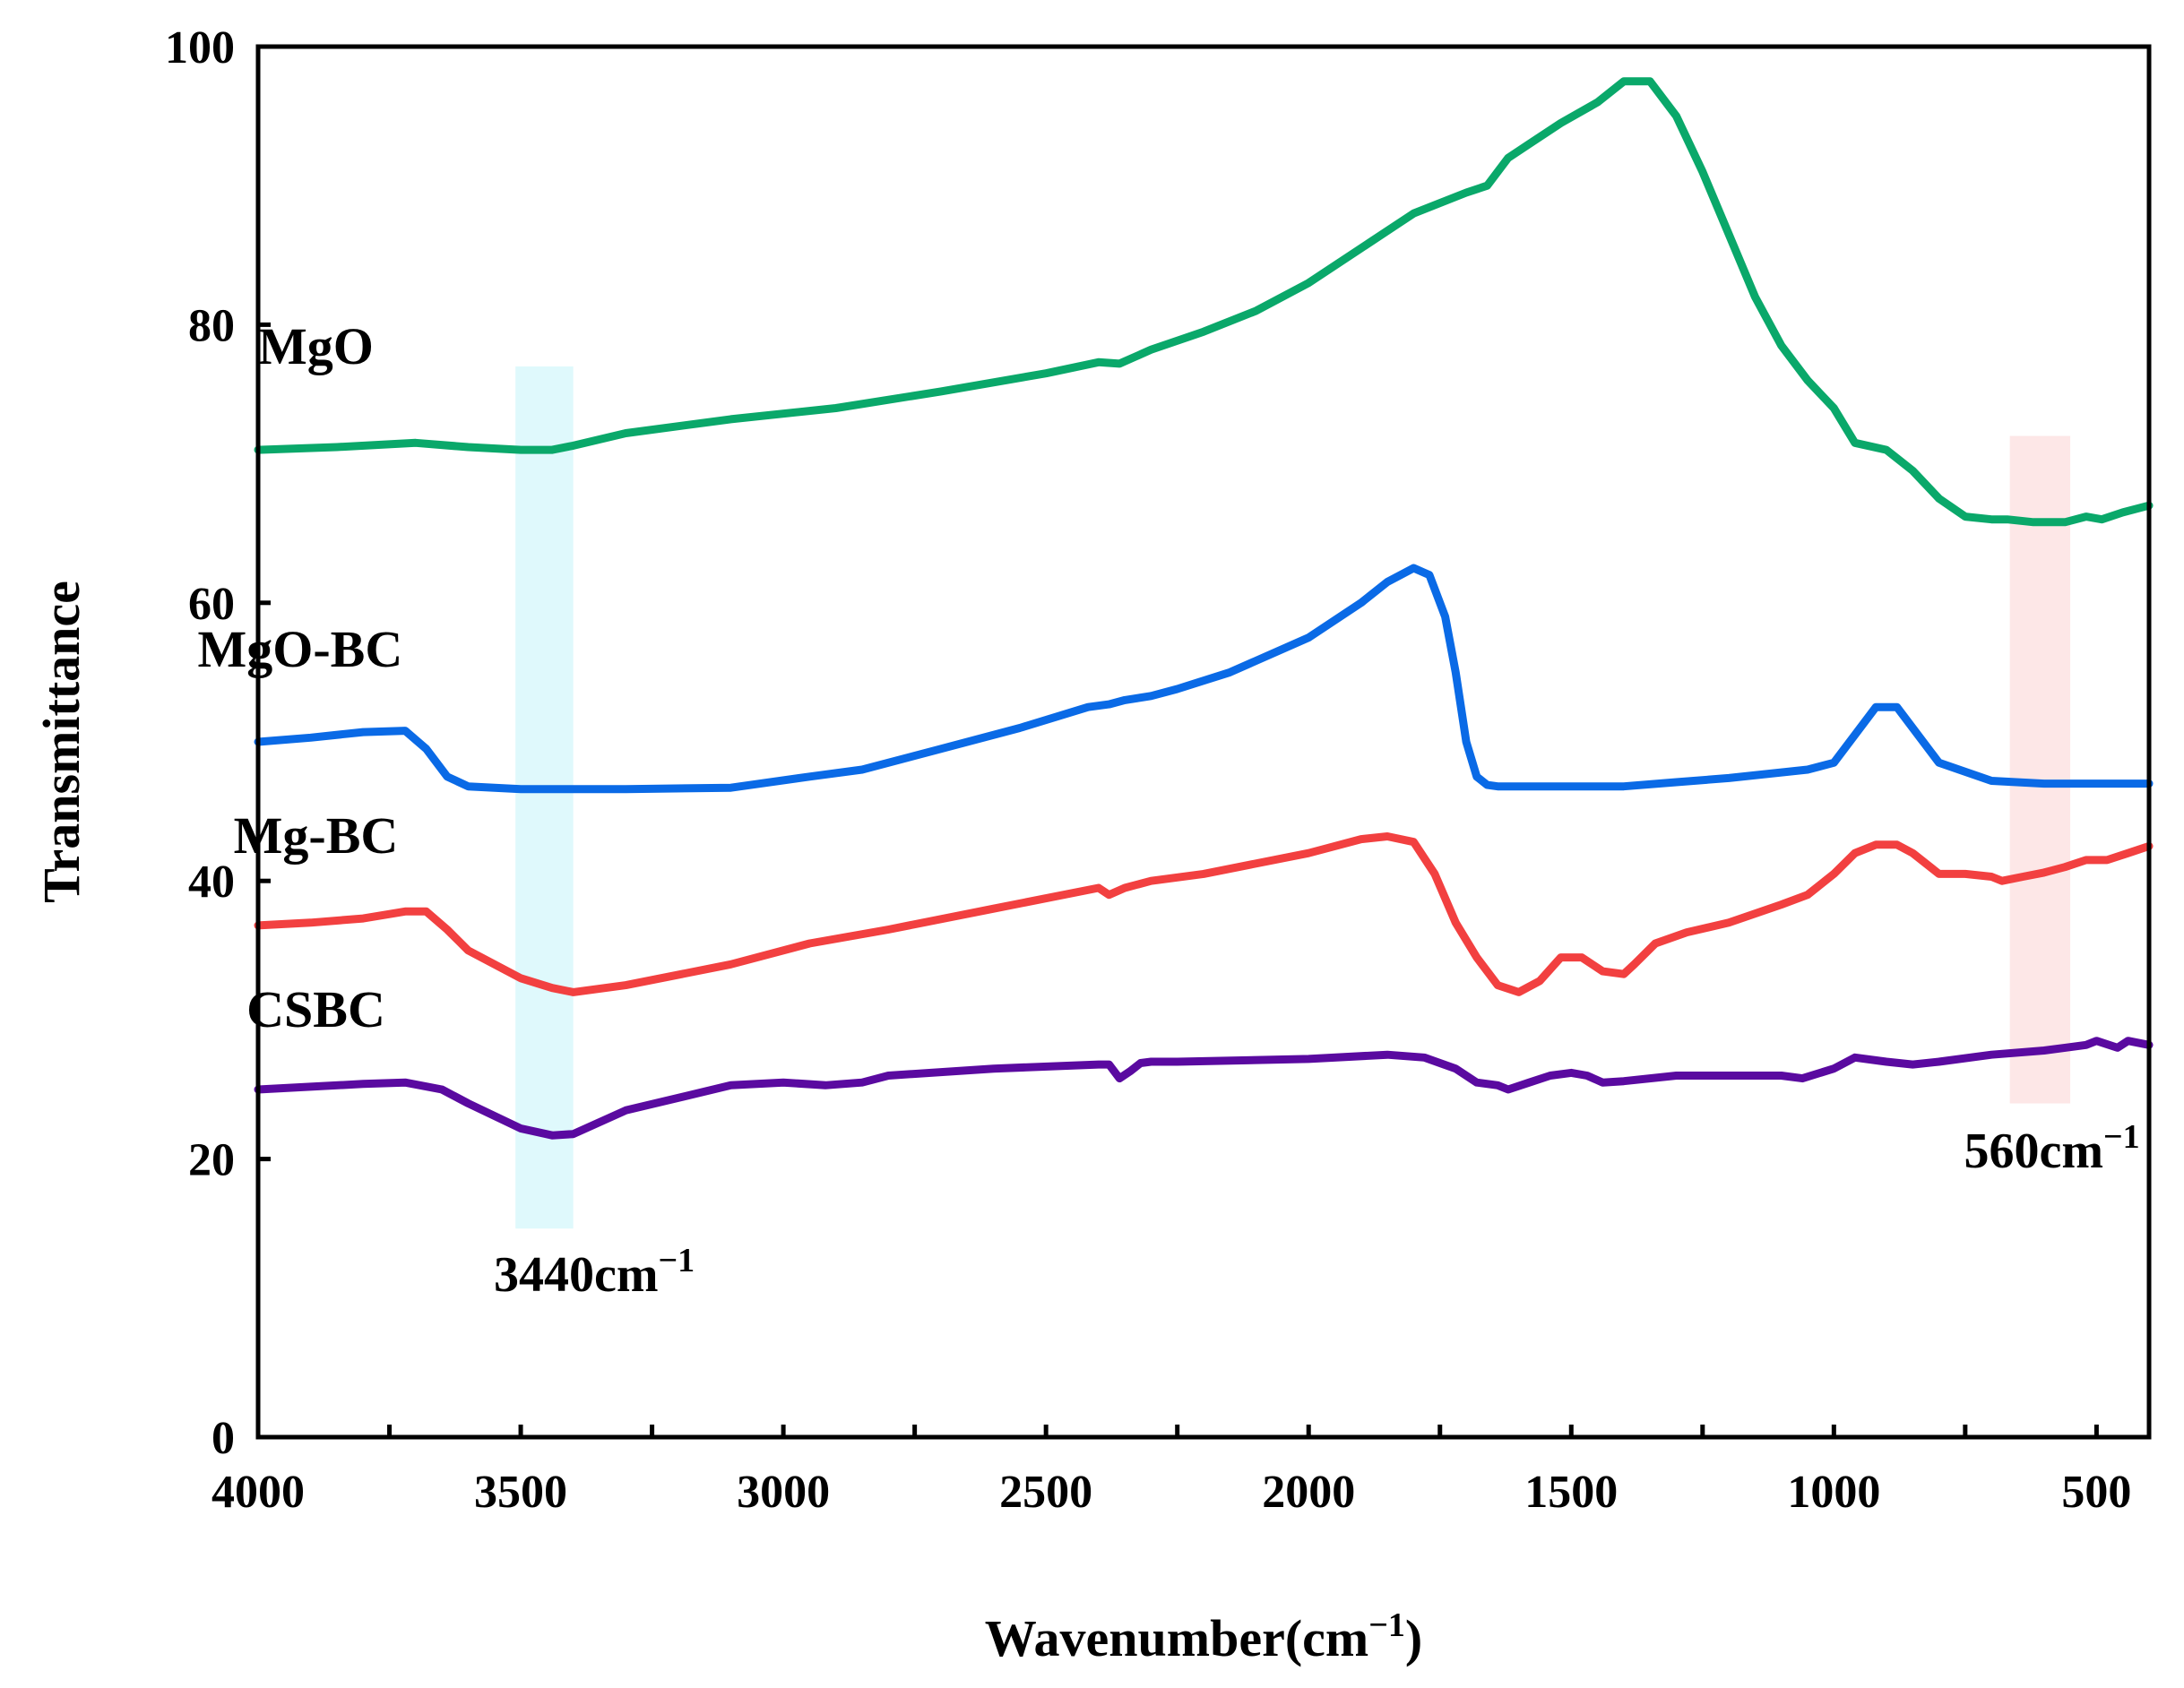 The height and width of the screenshot is (1688, 2184). What do you see at coordinates (1177, 1638) in the screenshot?
I see `x-axis-title-text: Wavenumber(cm` at bounding box center [1177, 1638].